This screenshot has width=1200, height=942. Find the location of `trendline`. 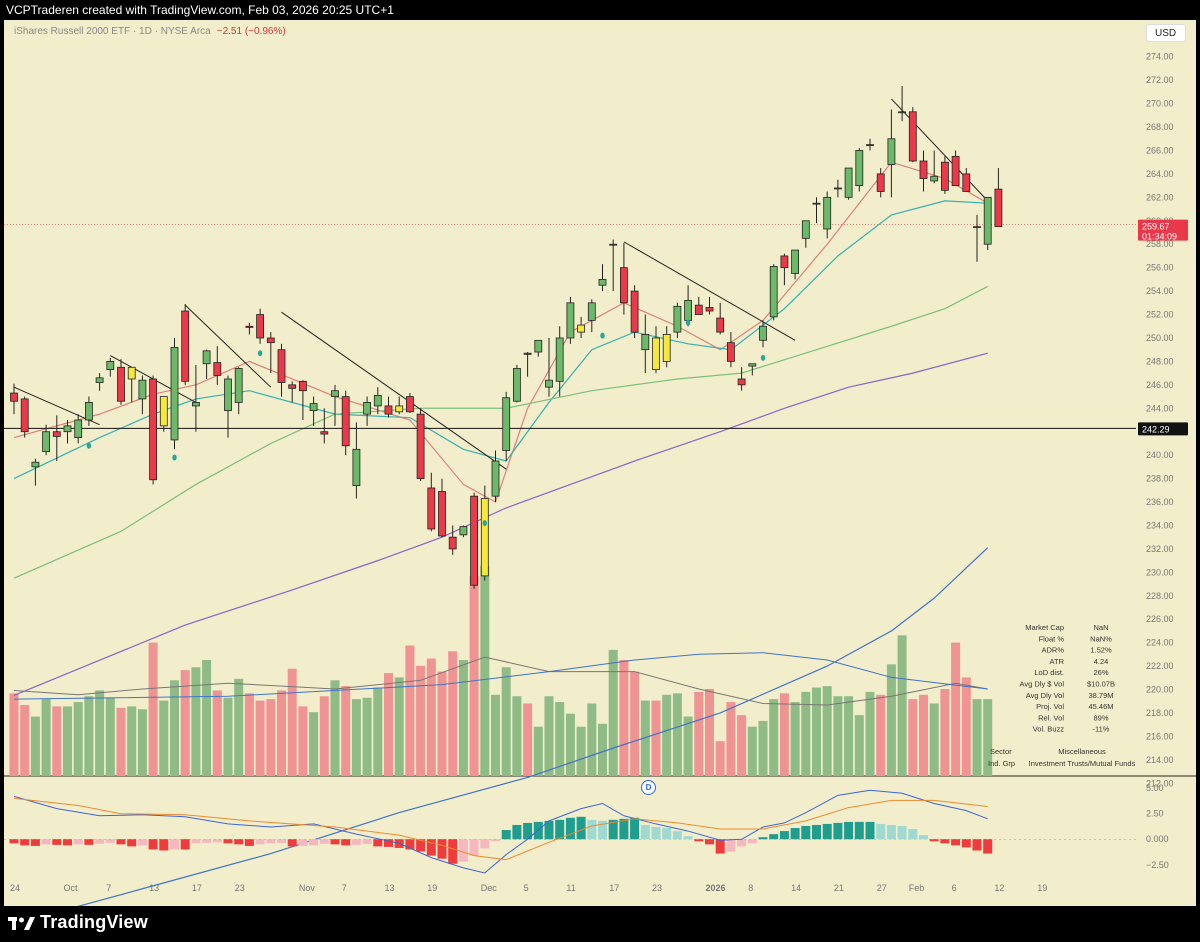

trendline is located at coordinates (228, 346).